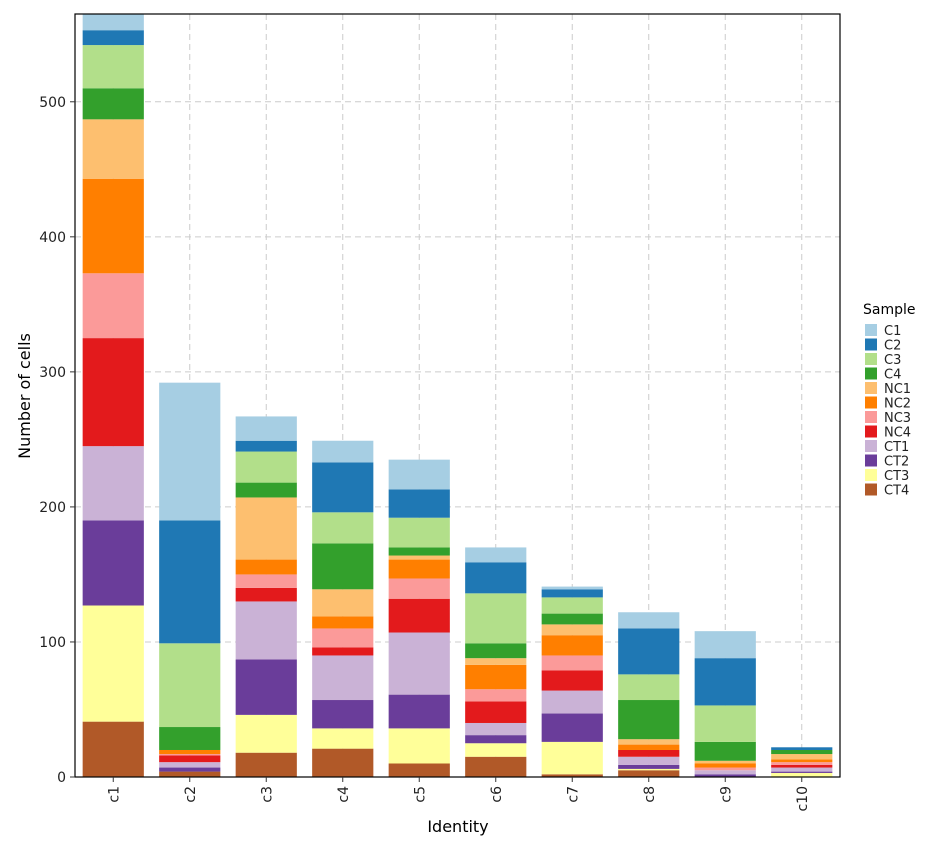  What do you see at coordinates (572, 680) in the screenshot?
I see `bar-c7-NC4` at bounding box center [572, 680].